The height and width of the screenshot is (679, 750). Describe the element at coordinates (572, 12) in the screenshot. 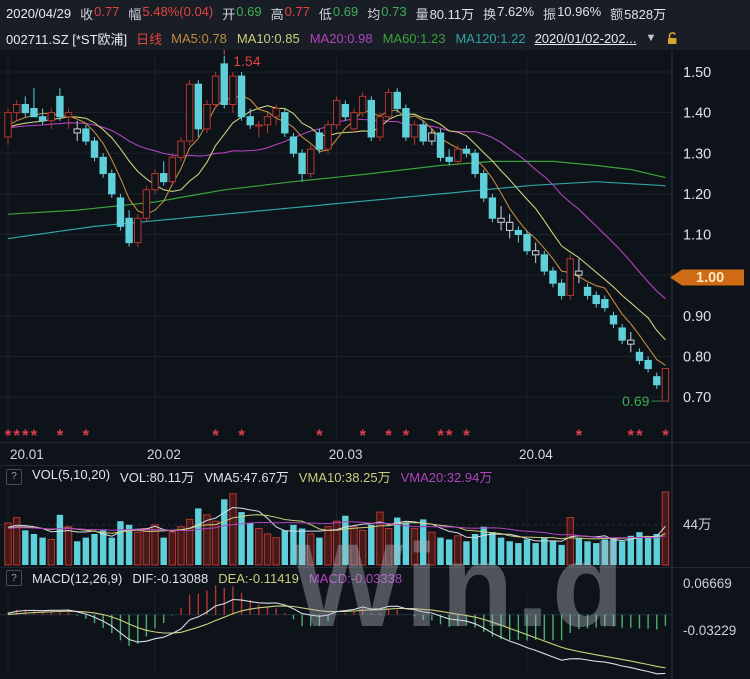

I see `quote-field: 振 10.96%` at that location.